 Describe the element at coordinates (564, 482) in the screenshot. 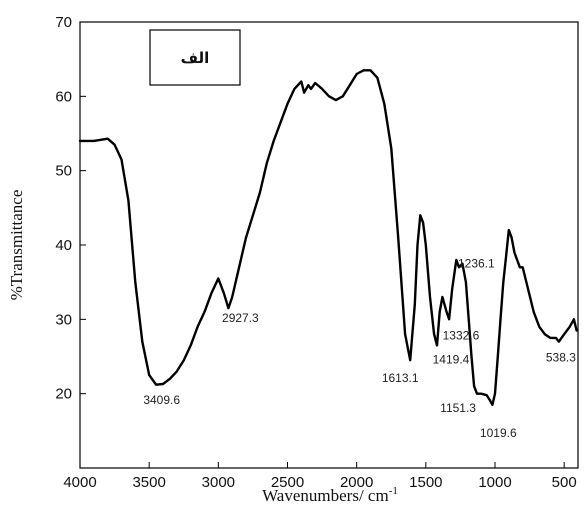

I see `x-tick-label: 500` at that location.